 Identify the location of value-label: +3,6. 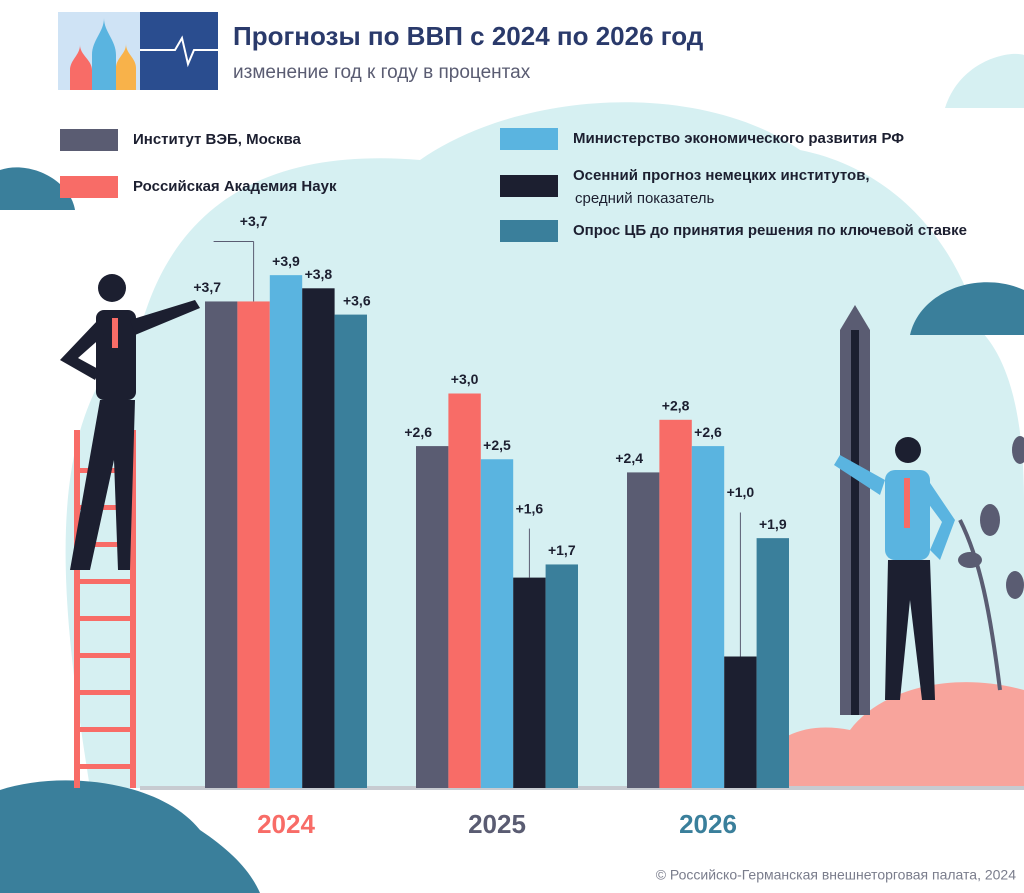
(357, 300).